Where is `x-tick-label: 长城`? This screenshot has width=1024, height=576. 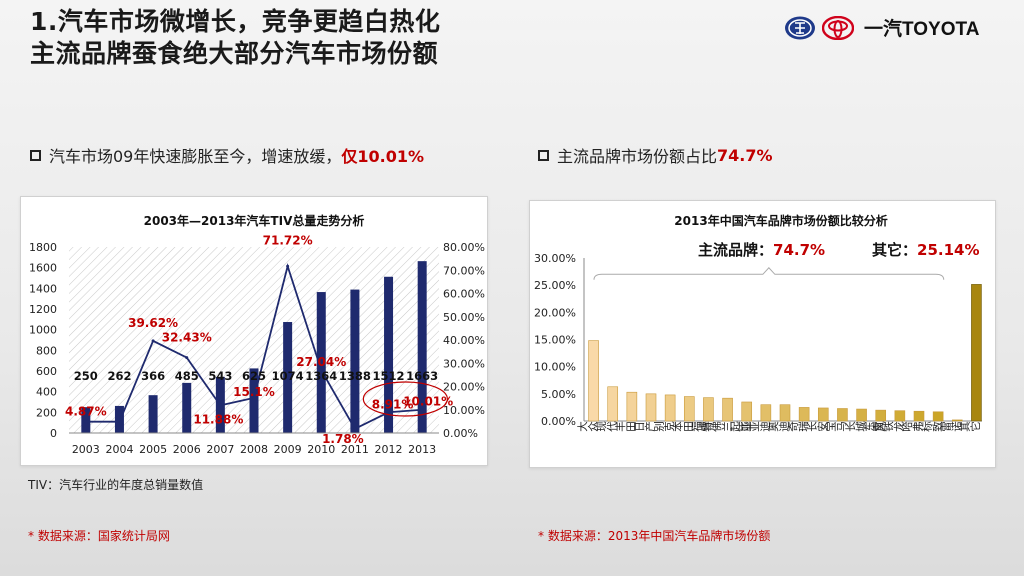 x-tick-label: 长城 is located at coordinates (856, 427).